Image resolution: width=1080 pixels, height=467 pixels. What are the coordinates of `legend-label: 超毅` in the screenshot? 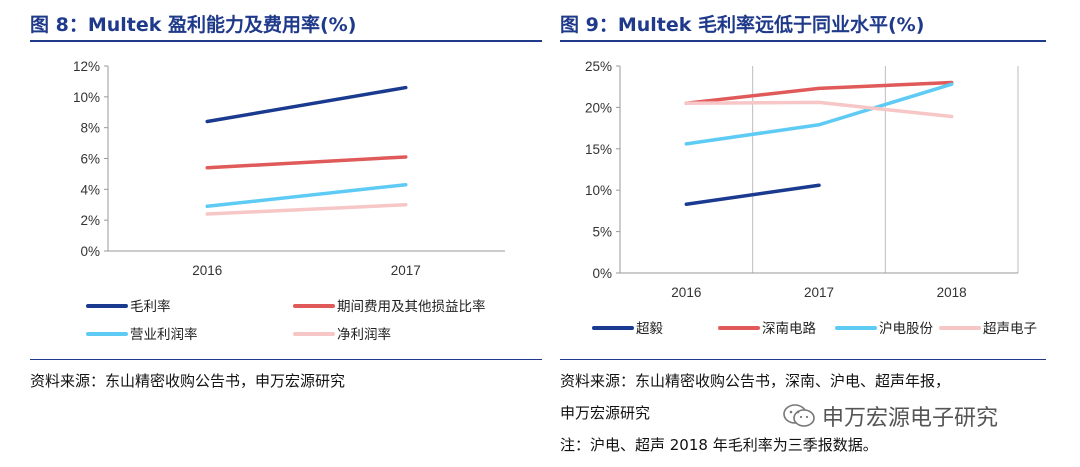 It's located at (650, 328).